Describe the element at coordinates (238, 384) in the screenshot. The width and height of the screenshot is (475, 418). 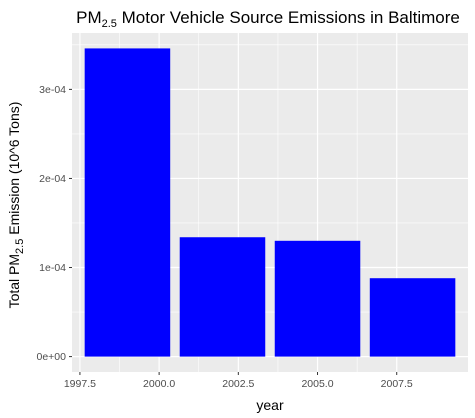
I see `x-tick-label: 2002.5` at that location.